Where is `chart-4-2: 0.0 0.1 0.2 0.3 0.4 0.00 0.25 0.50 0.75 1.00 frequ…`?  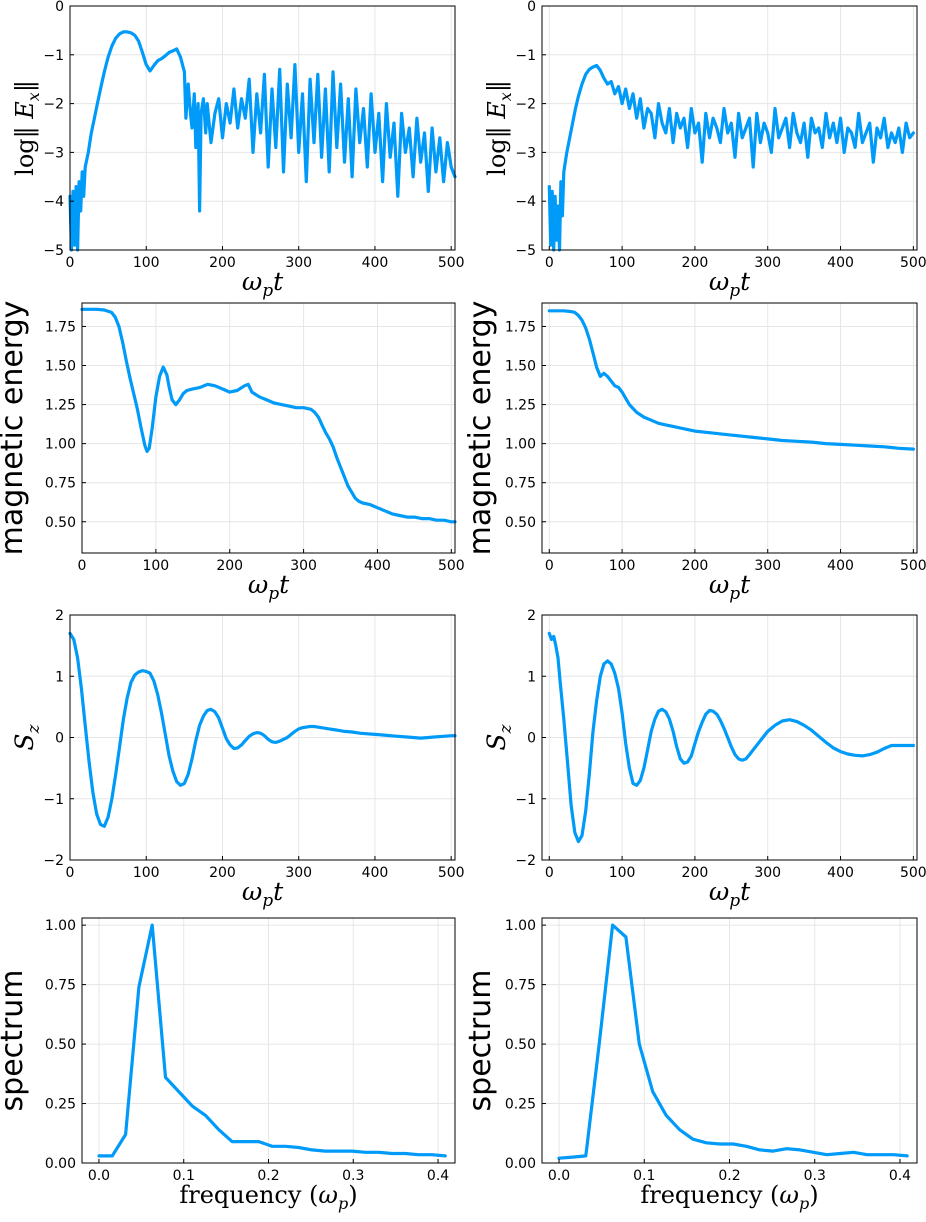 chart-4-2: 0.0 0.1 0.2 0.3 0.4 0.00 0.25 0.50 0.75 1.00 frequ… is located at coordinates (690, 1065).